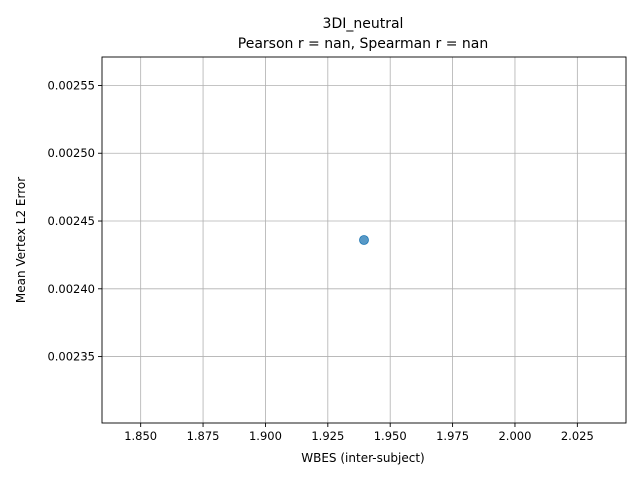 The image size is (640, 480). I want to click on y-axis-label: Mean Vertex L2 Error, so click(21, 240).